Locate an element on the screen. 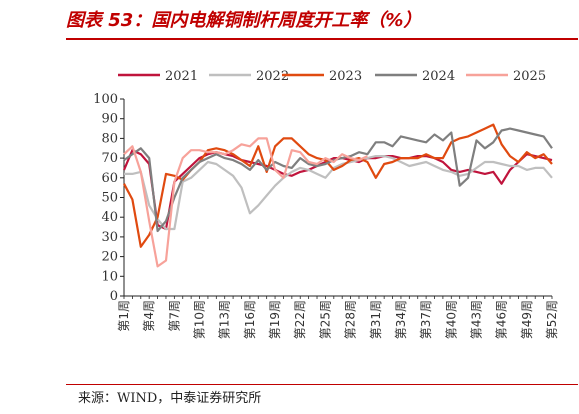 Image resolution: width=579 pixels, height=414 pixels. y-tick-label: 80 is located at coordinates (109, 138).